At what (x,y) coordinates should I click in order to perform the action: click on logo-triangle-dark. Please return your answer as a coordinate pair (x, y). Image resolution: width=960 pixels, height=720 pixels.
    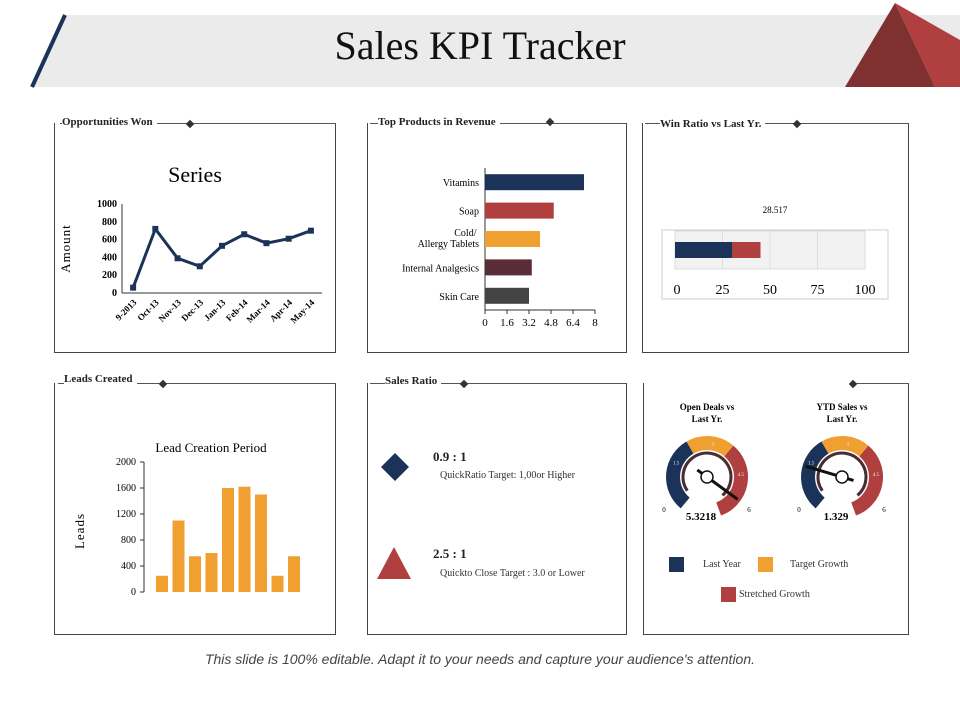
    Looking at the image, I should click on (890, 45).